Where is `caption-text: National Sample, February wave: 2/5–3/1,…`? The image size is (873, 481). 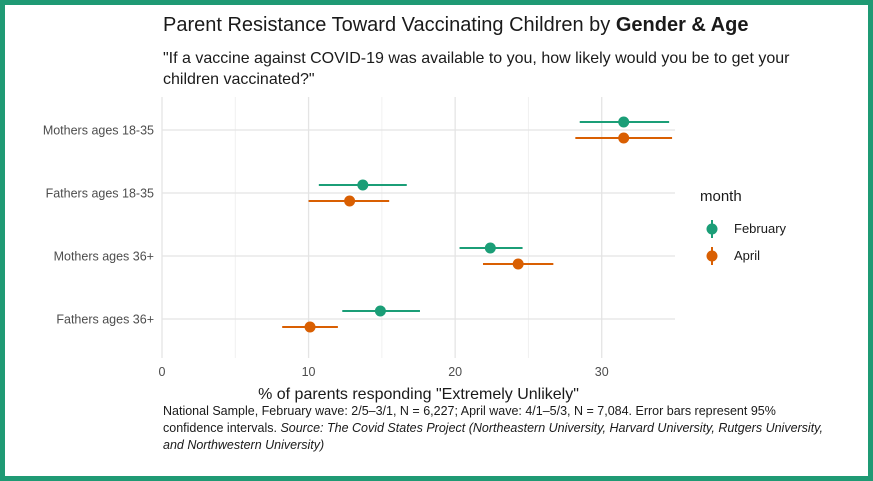 caption-text: National Sample, February wave: 2/5–3/1,… is located at coordinates (469, 419).